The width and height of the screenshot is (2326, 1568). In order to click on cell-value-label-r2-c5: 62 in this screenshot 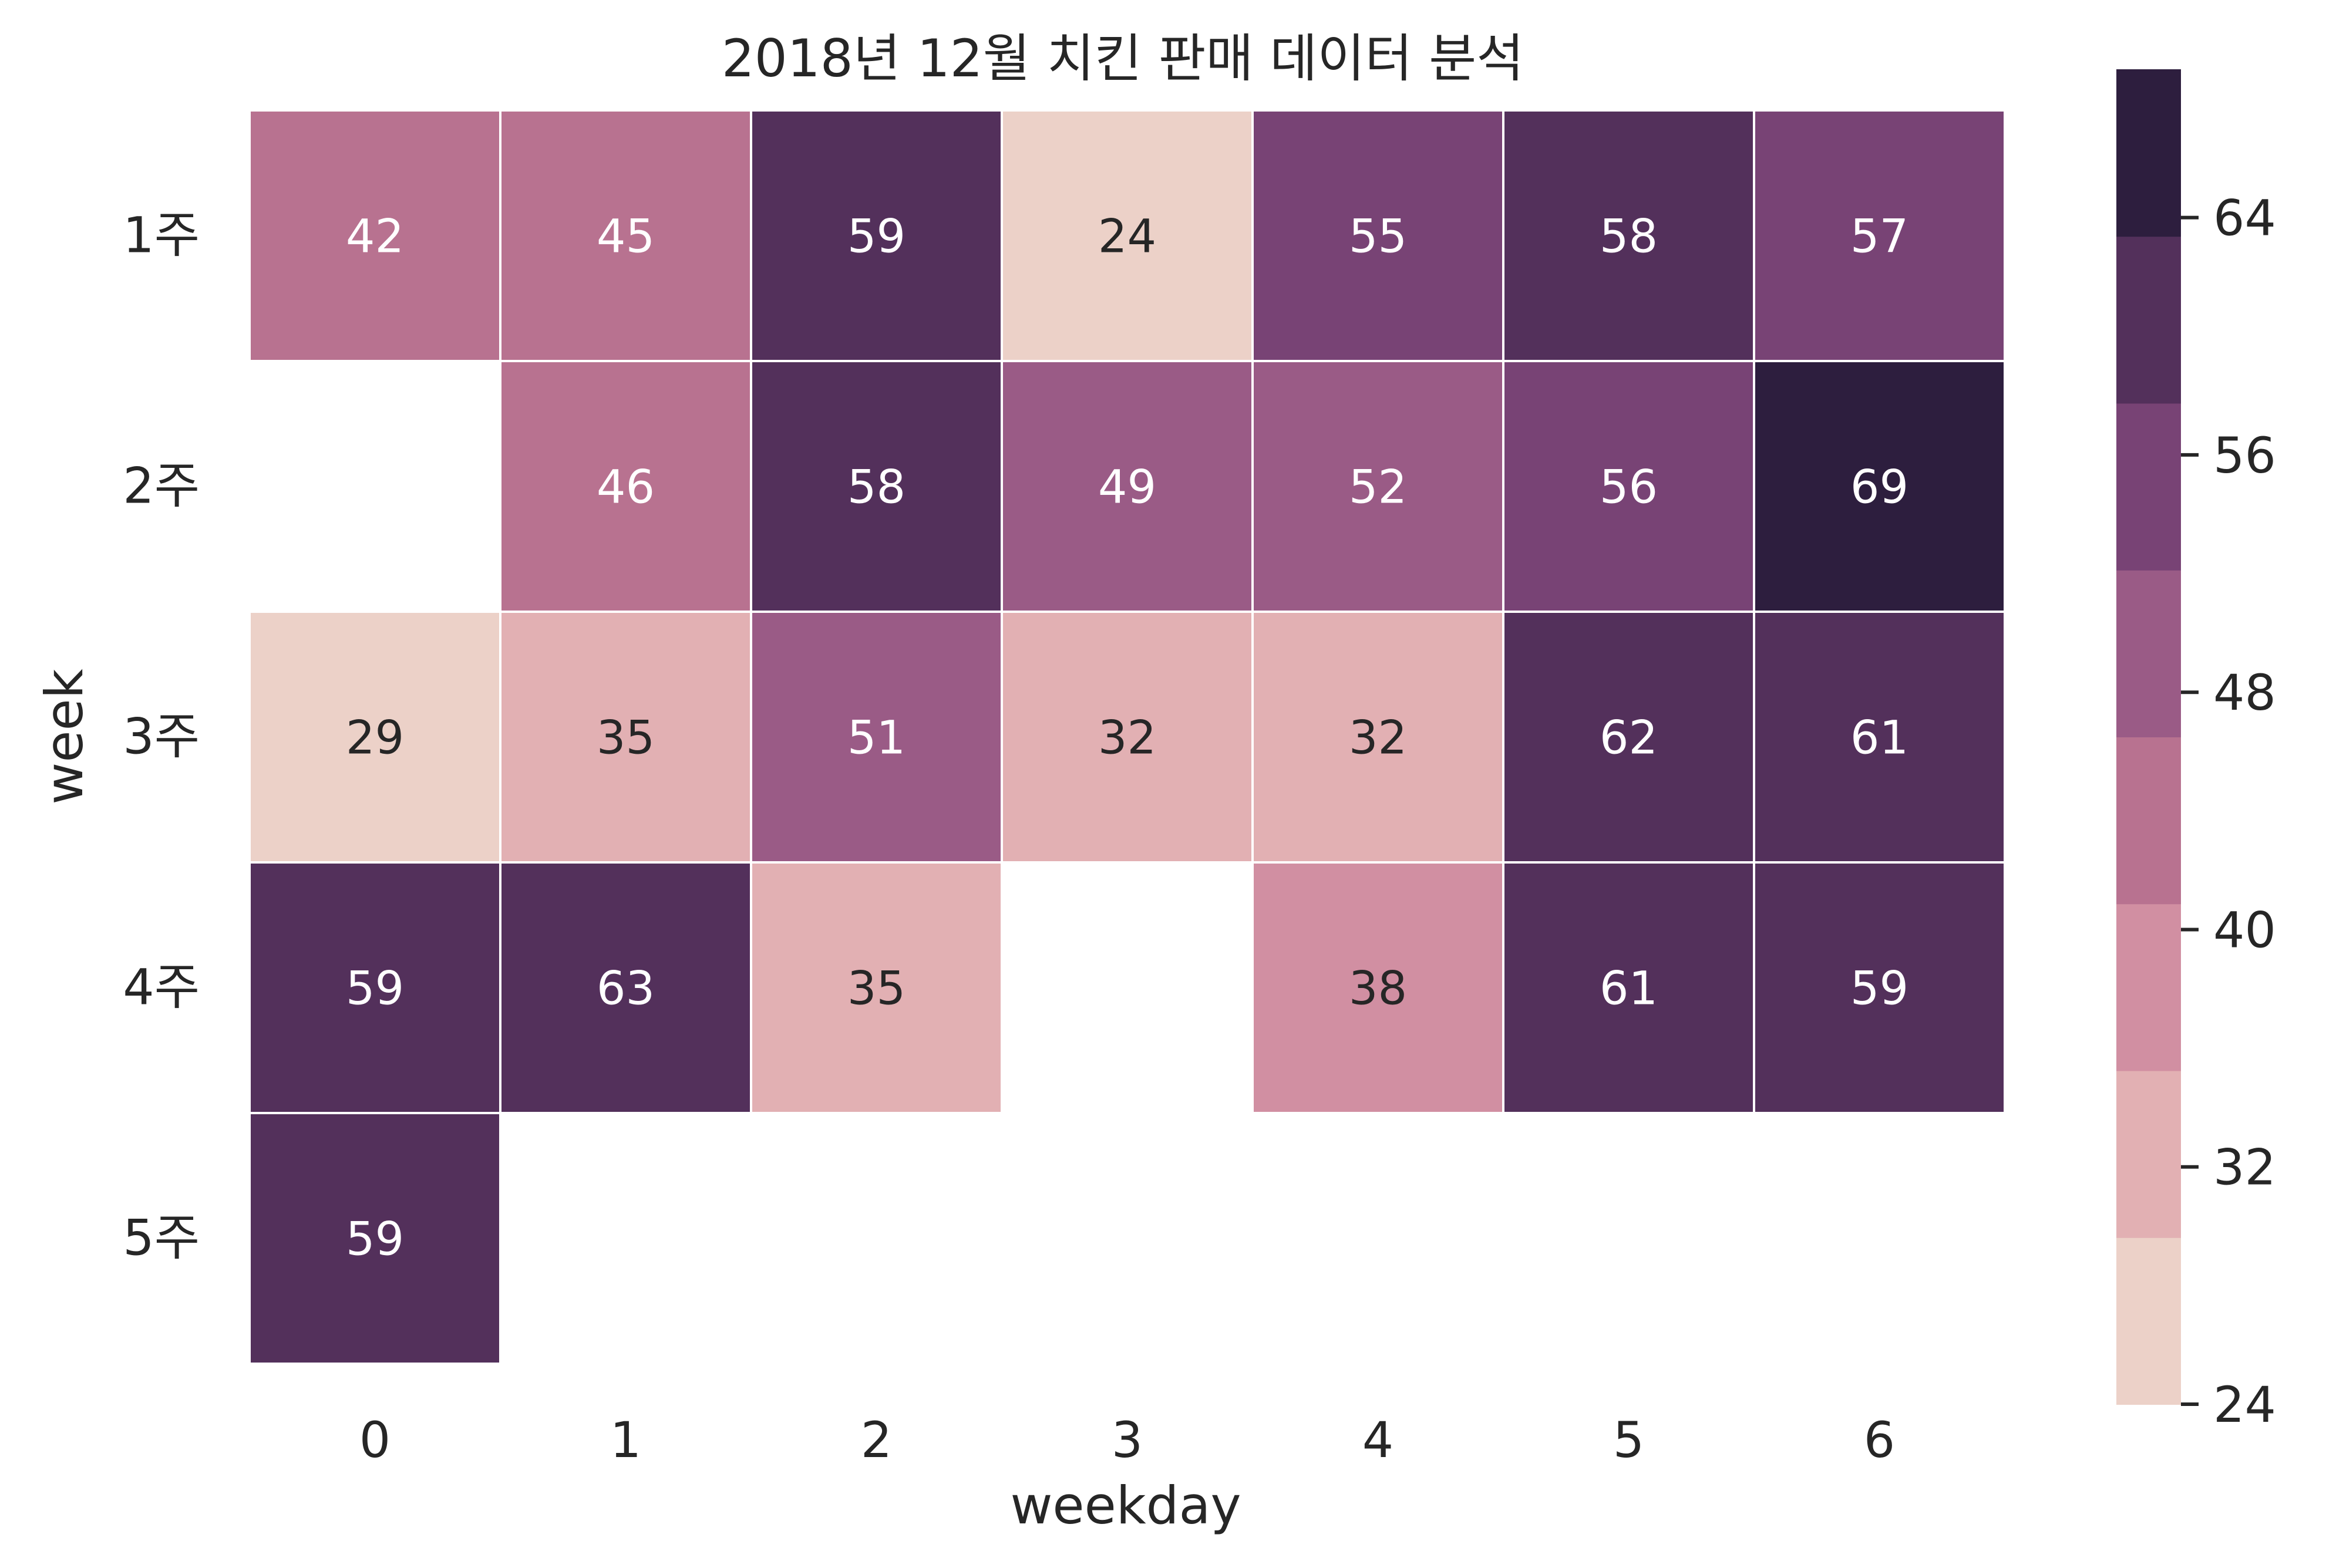, I will do `click(1629, 738)`.